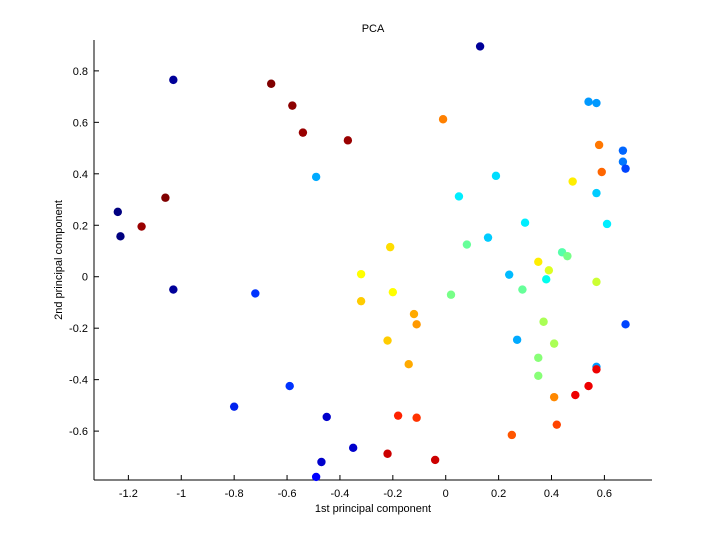 This screenshot has width=720, height=540. I want to click on y-tick-label: -0.4, so click(78, 381).